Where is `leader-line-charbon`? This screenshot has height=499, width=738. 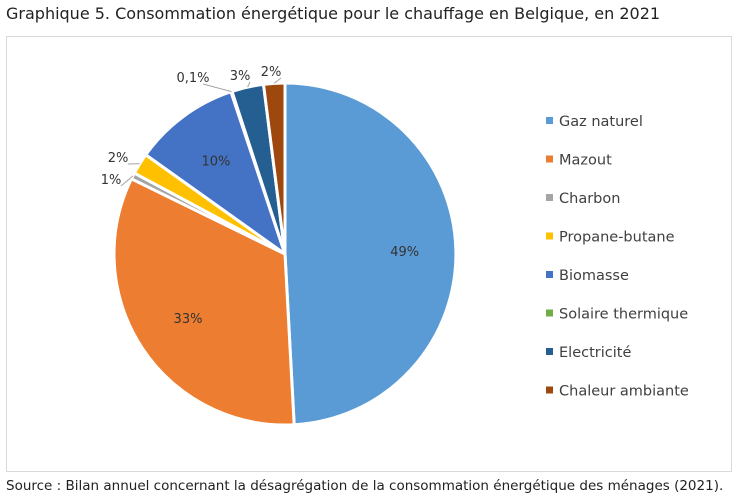
leader-line-charbon is located at coordinates (127, 181).